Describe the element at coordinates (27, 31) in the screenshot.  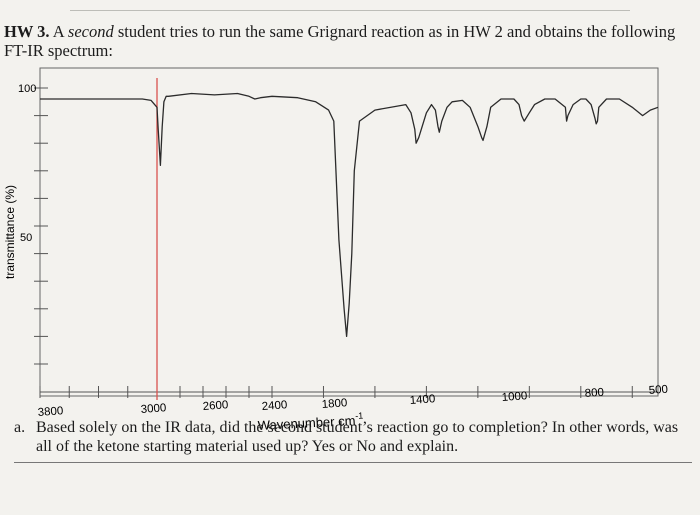
I see `problem-label: HW 3.` at that location.